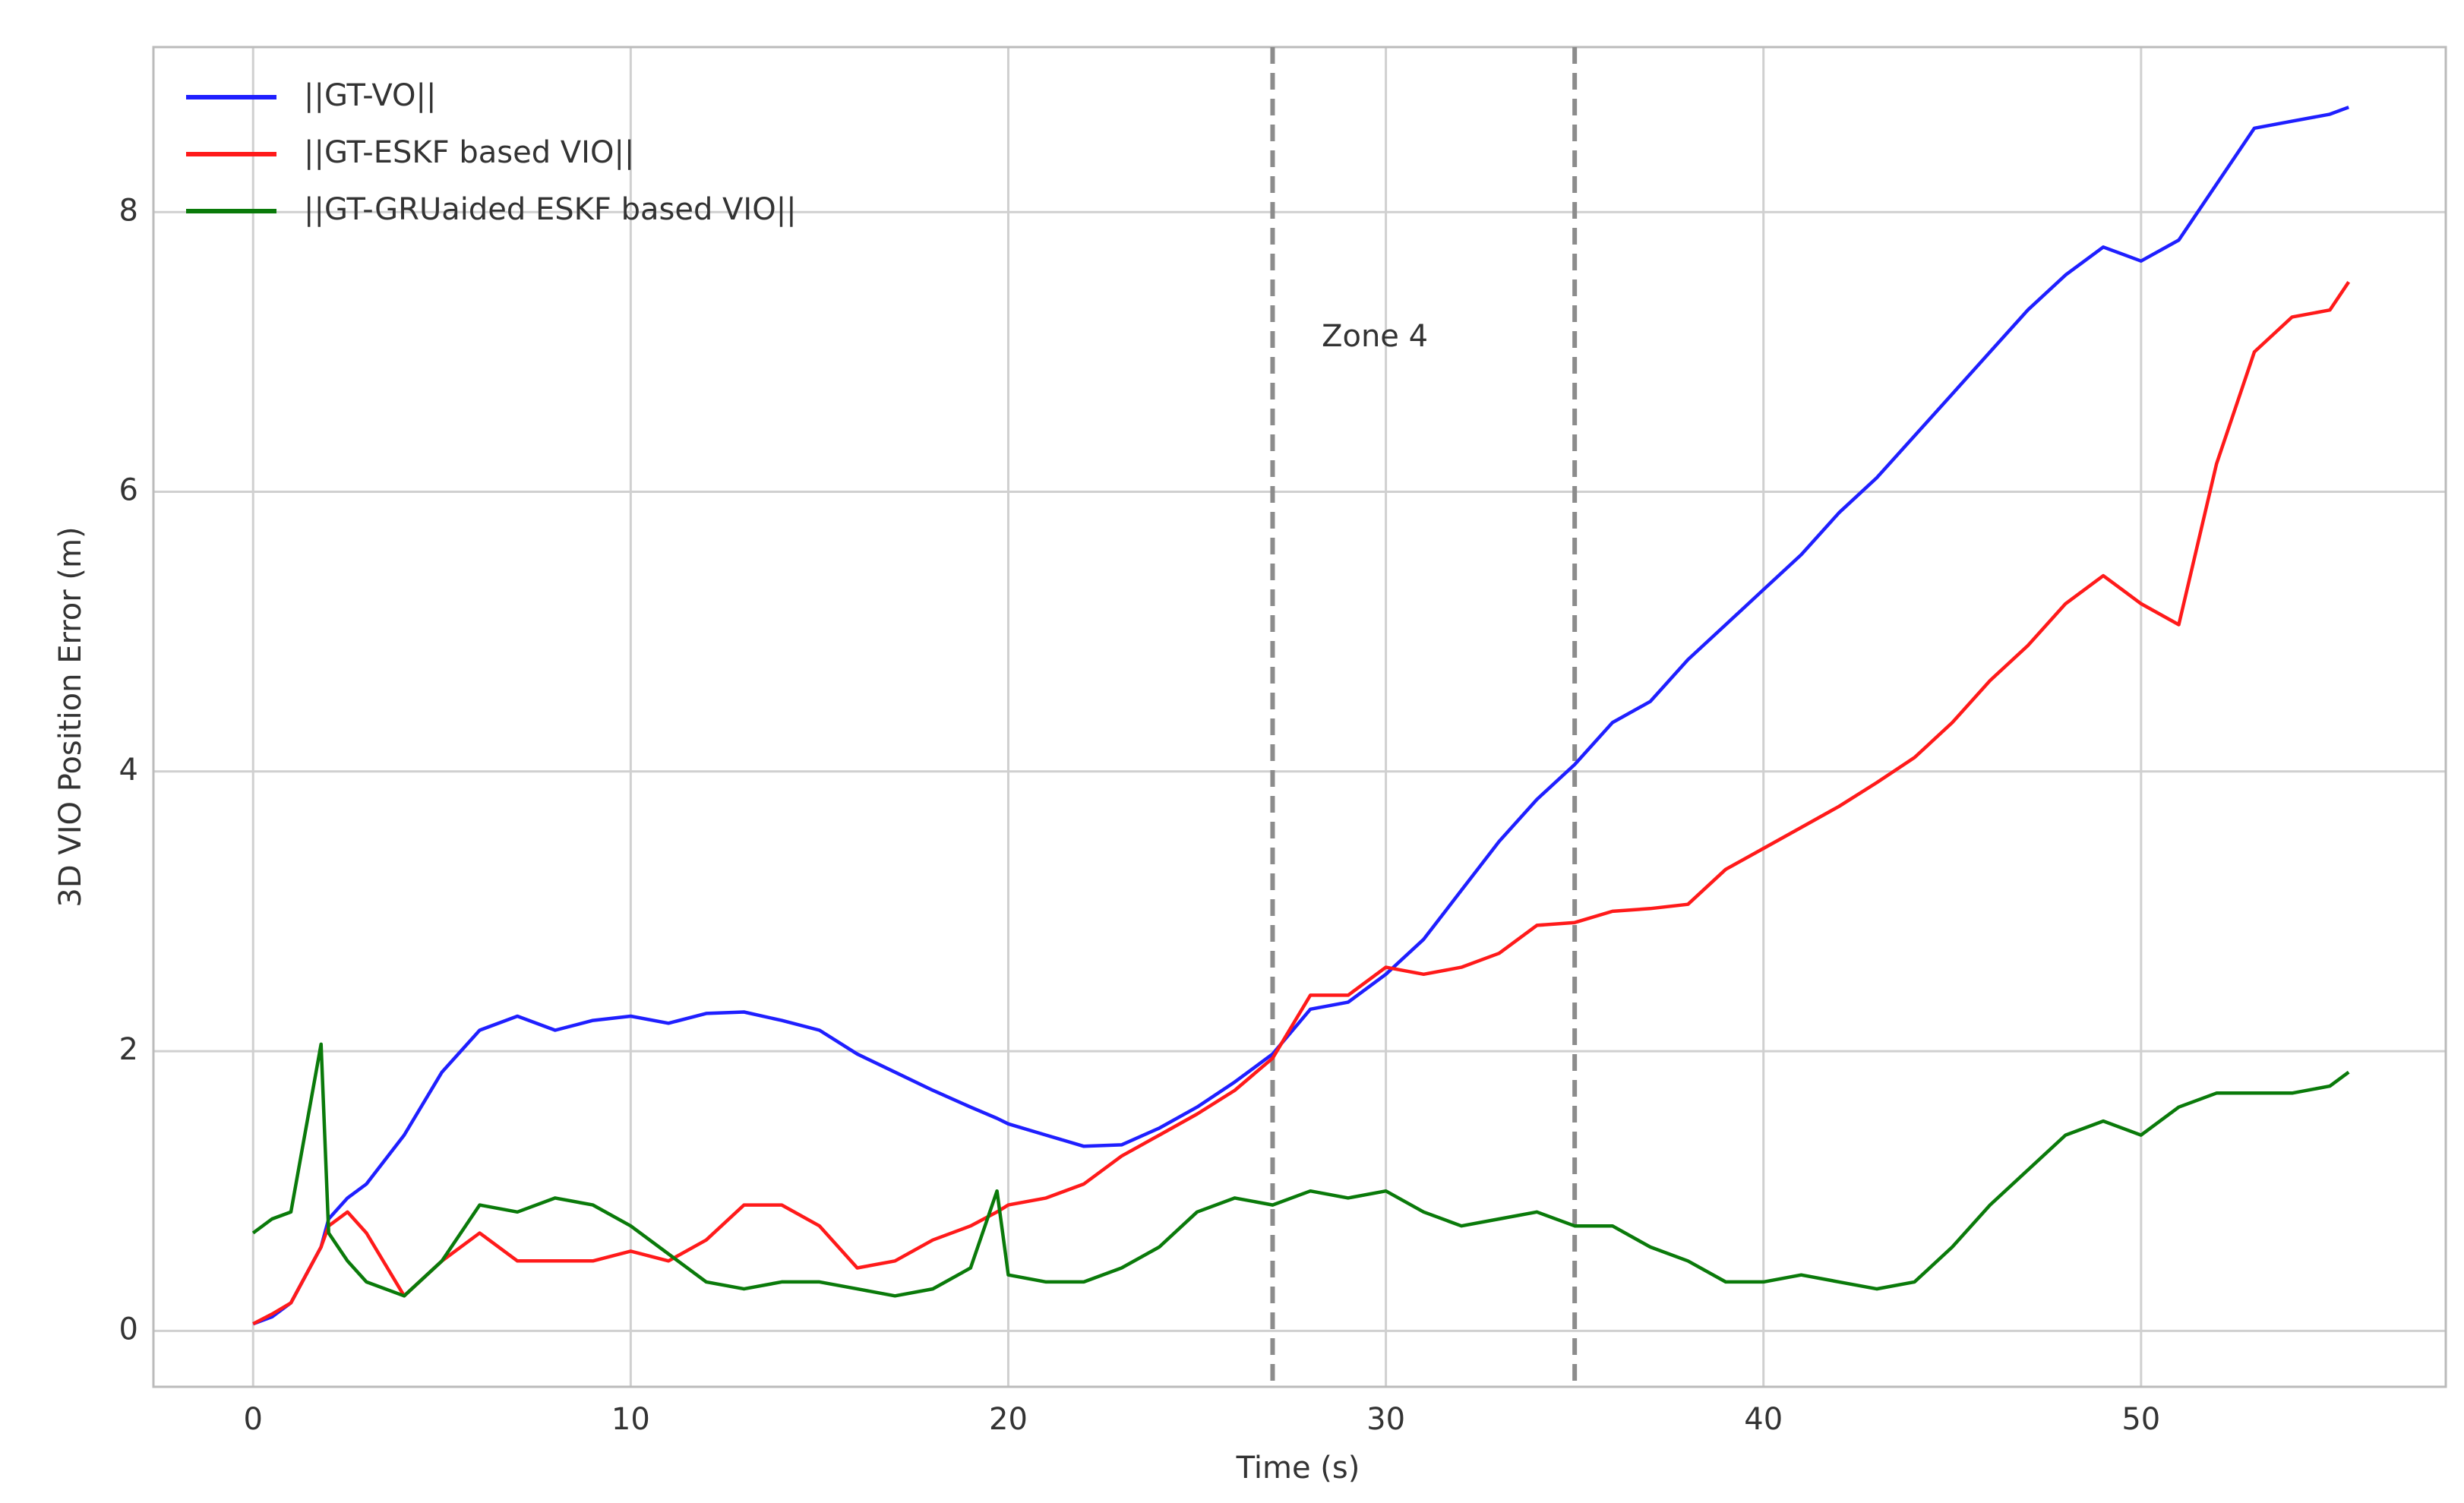 The height and width of the screenshot is (1503, 2464). Describe the element at coordinates (1375, 336) in the screenshot. I see `annotation: Zone 4` at that location.